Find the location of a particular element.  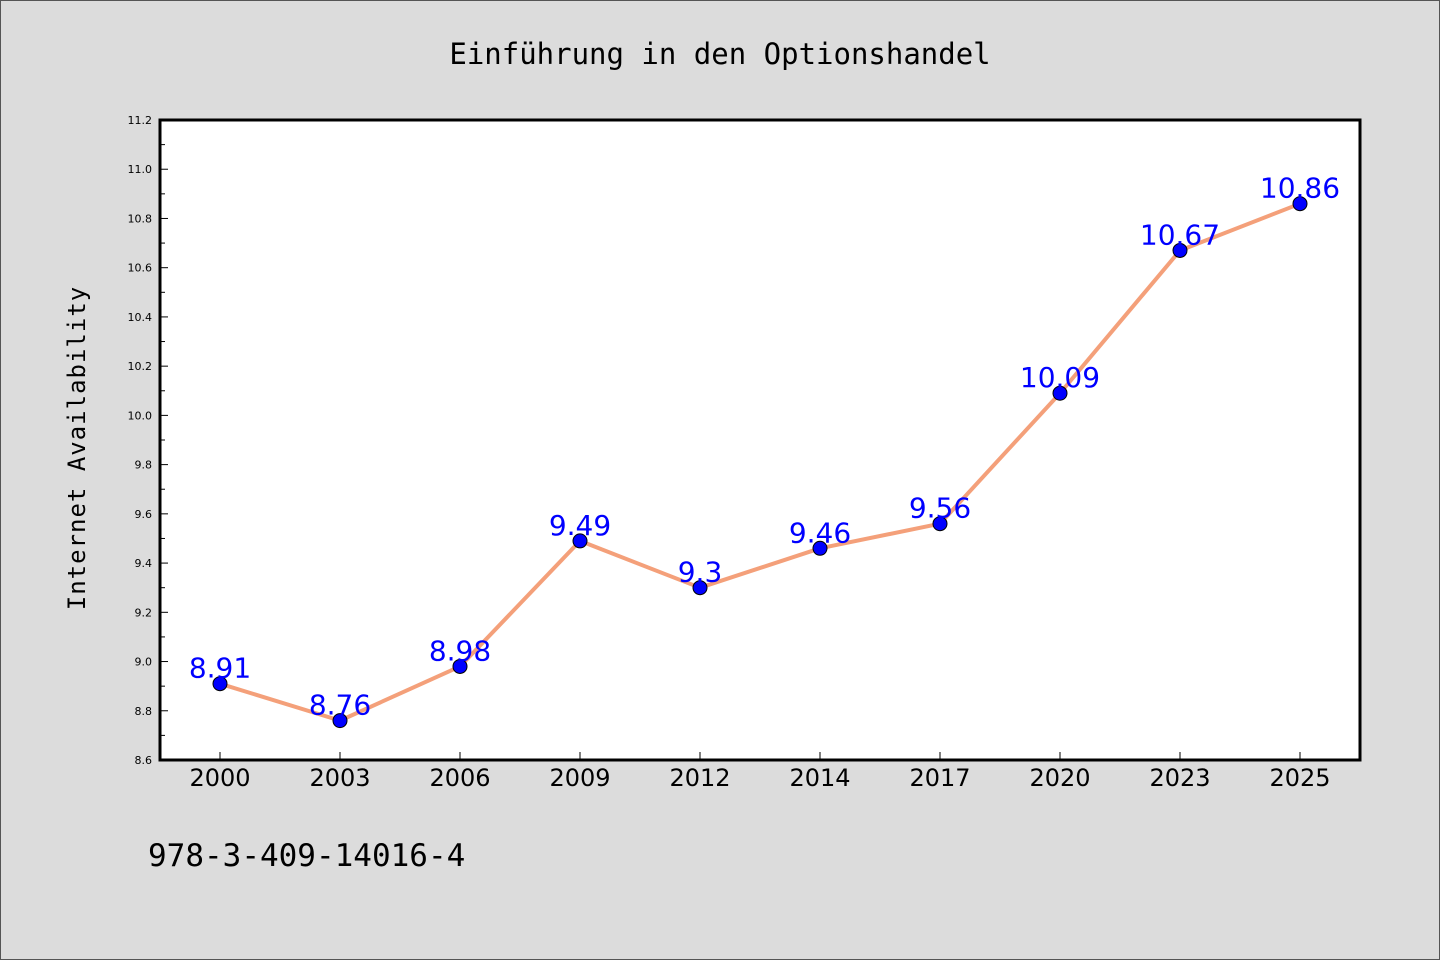

y-tick-label: 9.8 is located at coordinates (144, 465).